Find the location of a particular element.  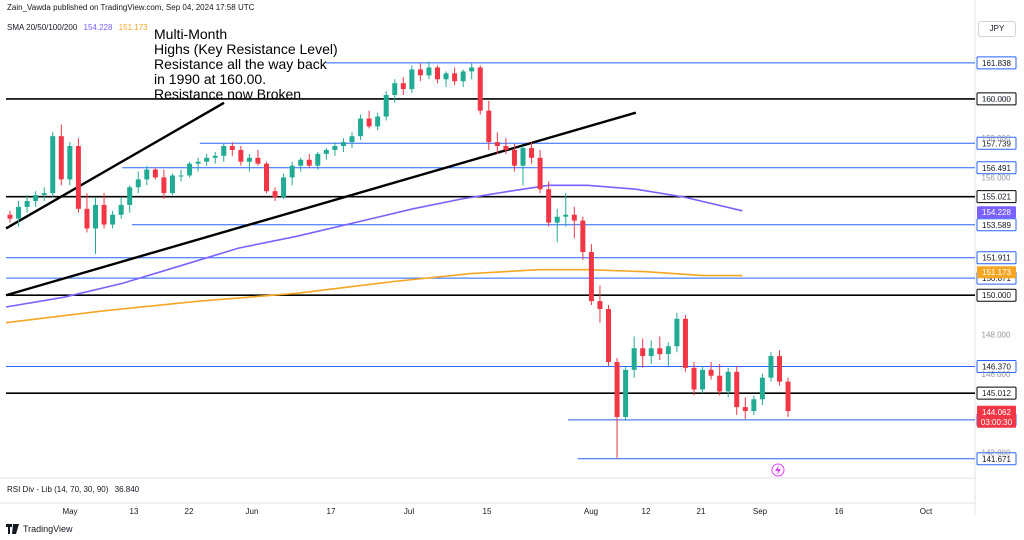

price-tick-label: 160.000 is located at coordinates (996, 99).